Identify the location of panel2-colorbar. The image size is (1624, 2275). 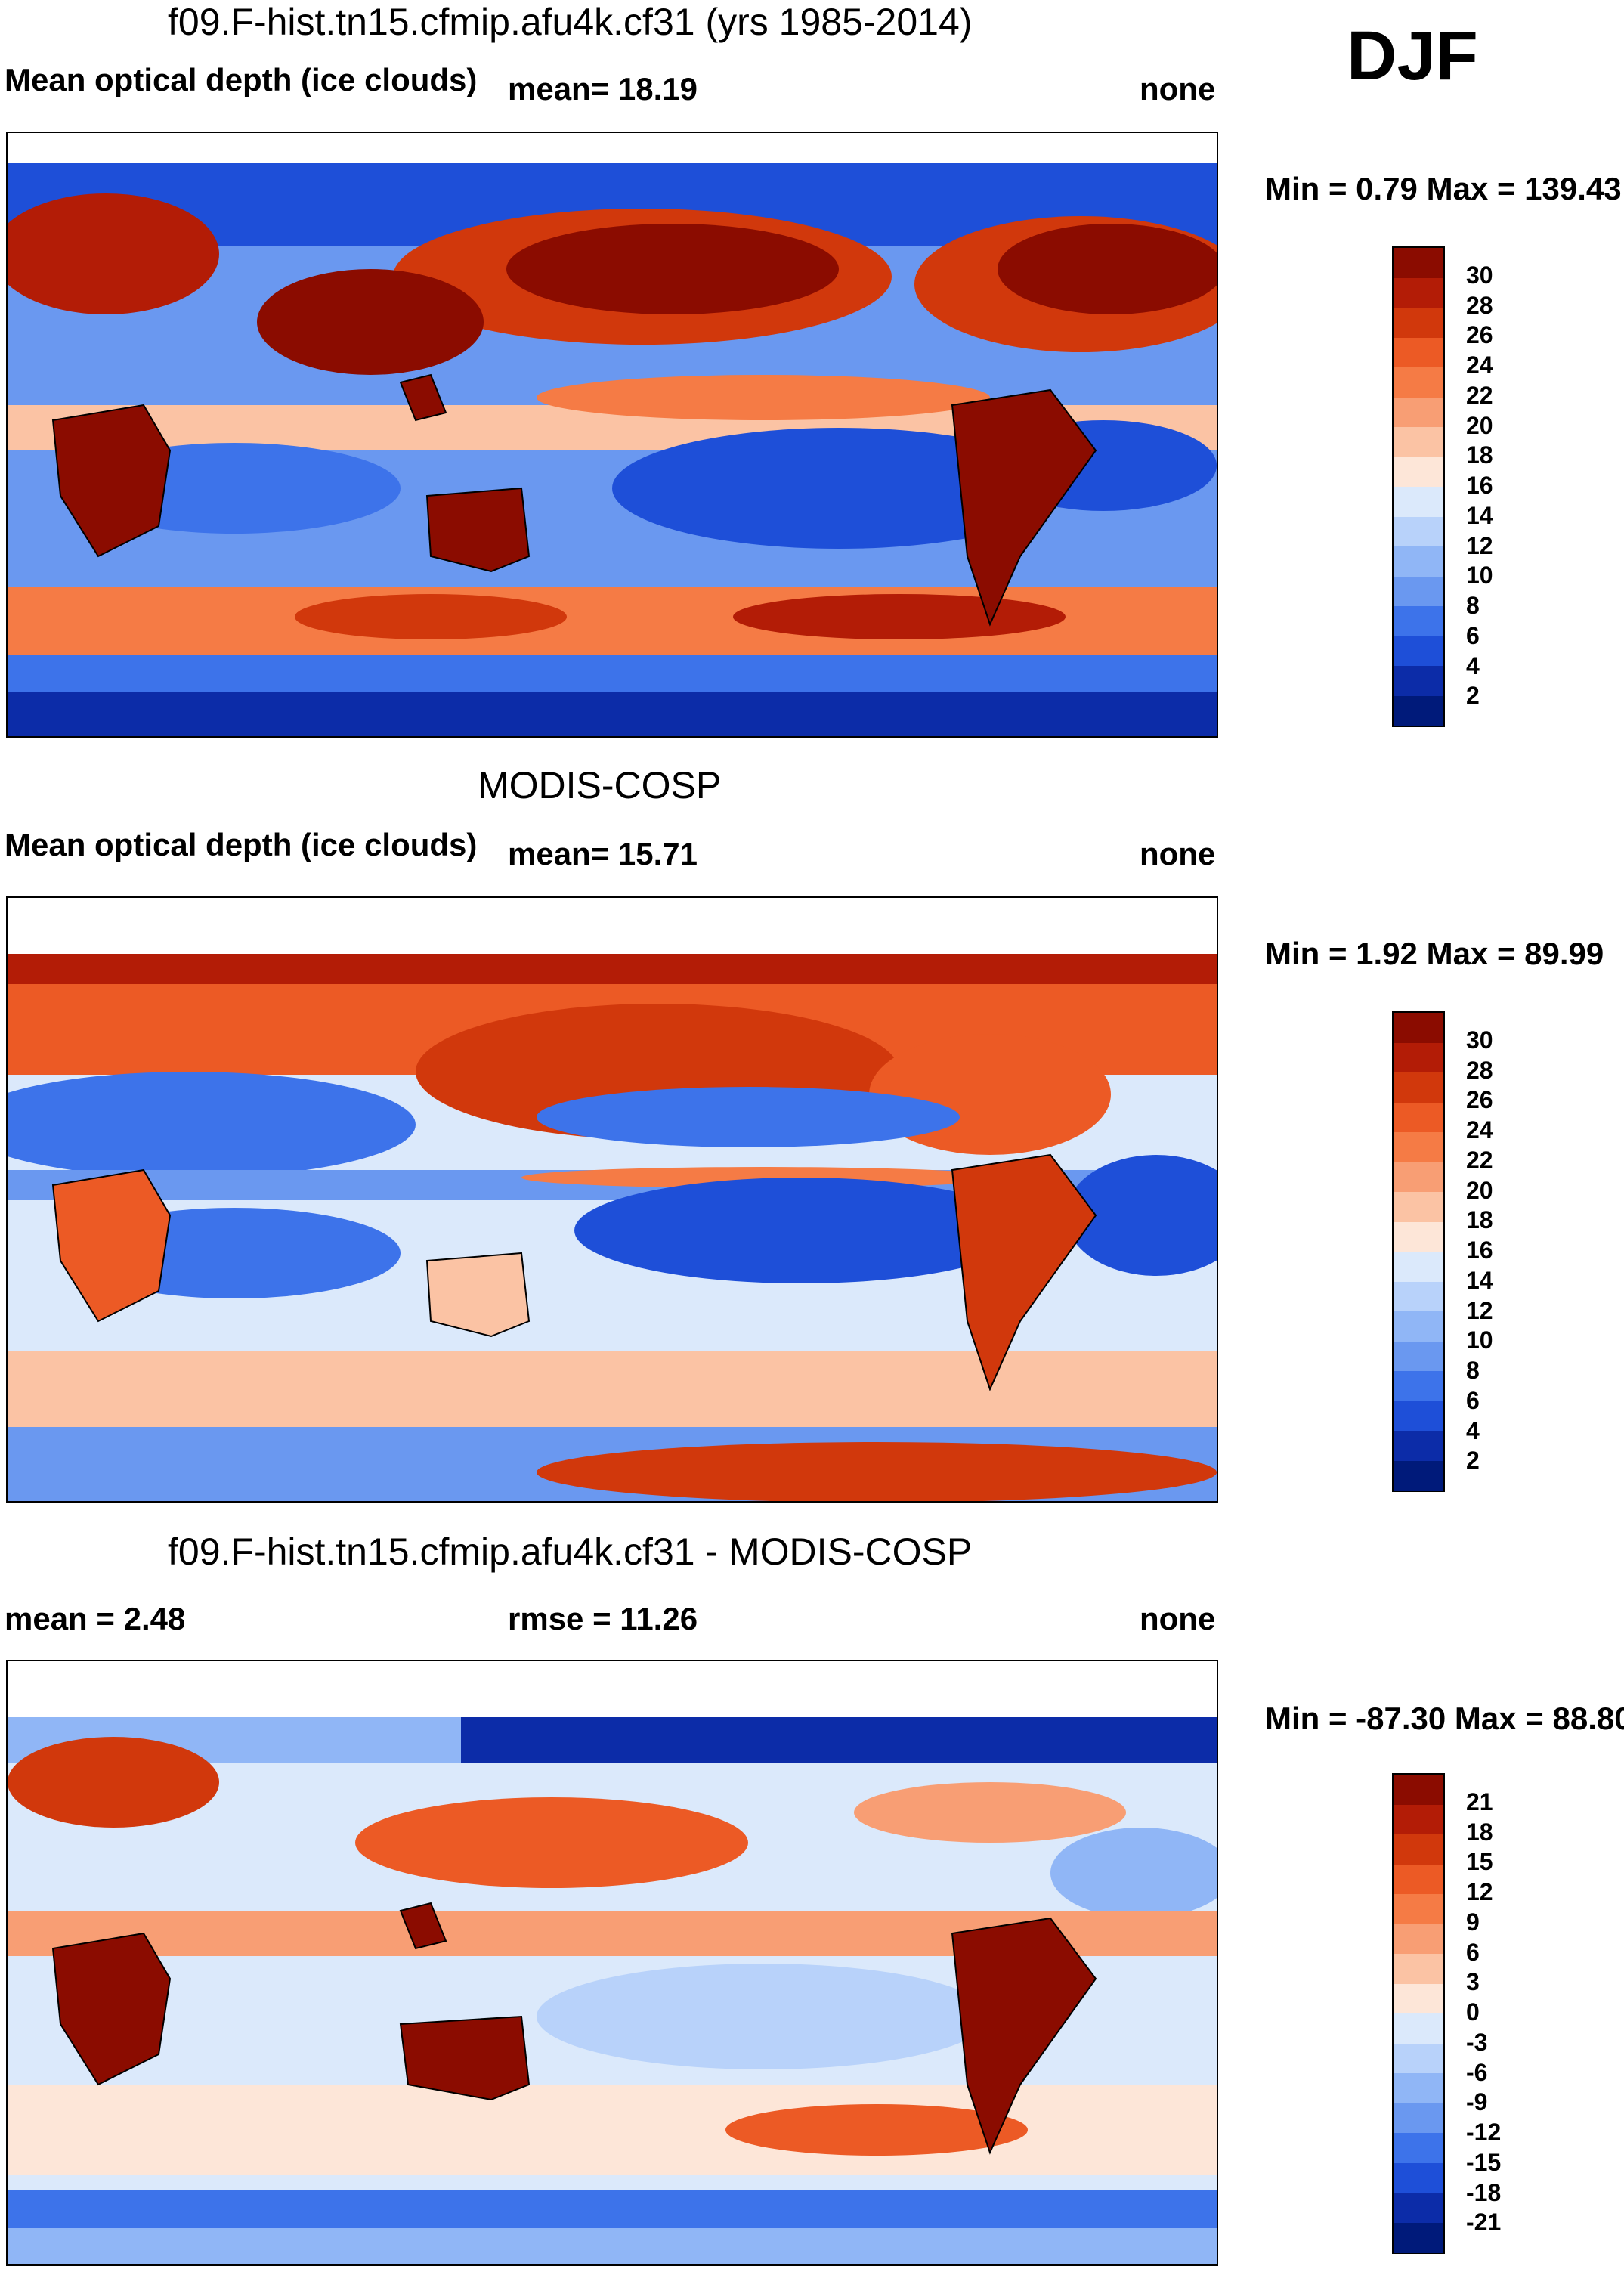
(1418, 1251).